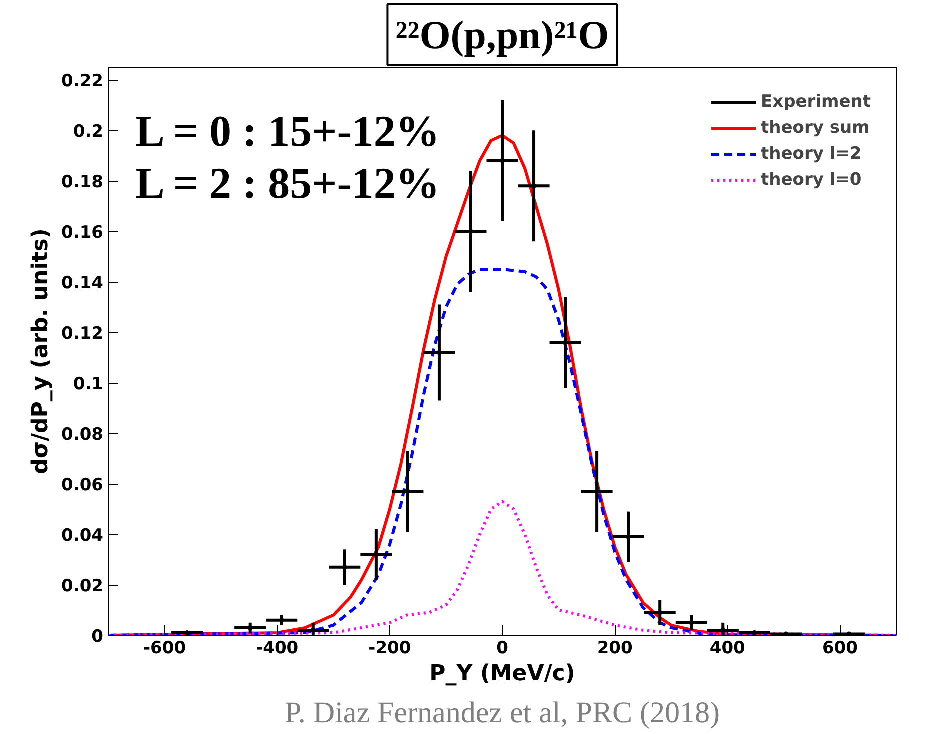  I want to click on chart-title: ²²O(p,pn)²¹O, so click(503, 35).